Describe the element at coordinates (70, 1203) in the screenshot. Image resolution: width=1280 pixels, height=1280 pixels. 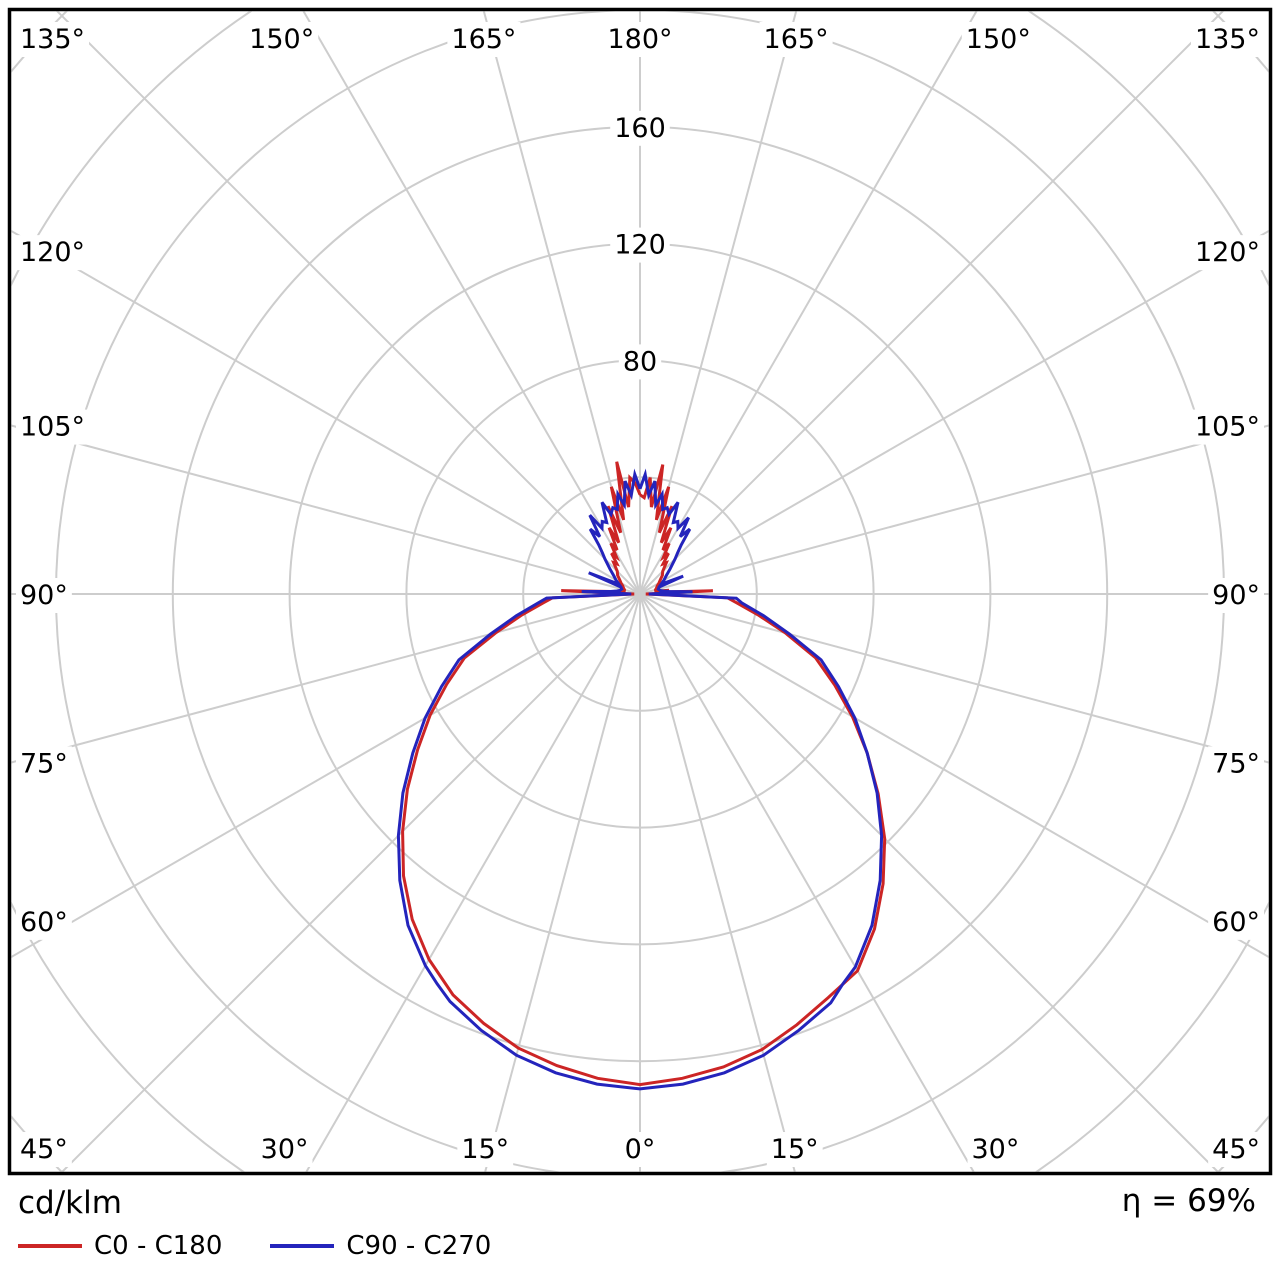
I see `unit-label: cd/klm` at that location.